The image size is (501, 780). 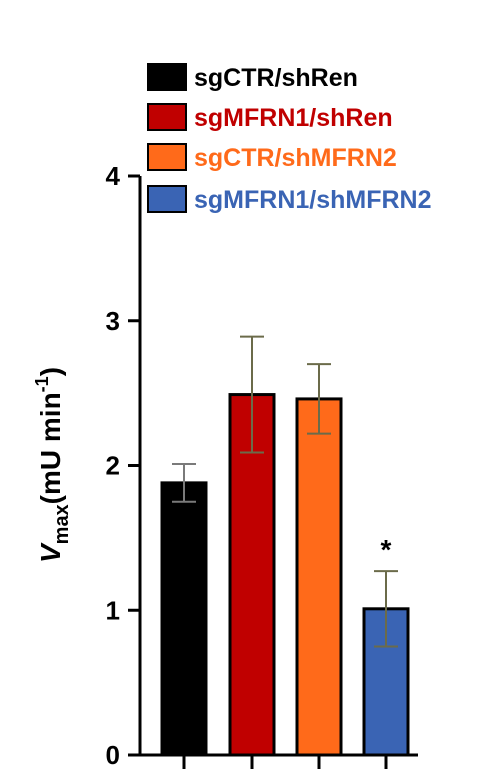 I want to click on y-tick-label: 2, so click(x=113, y=466).